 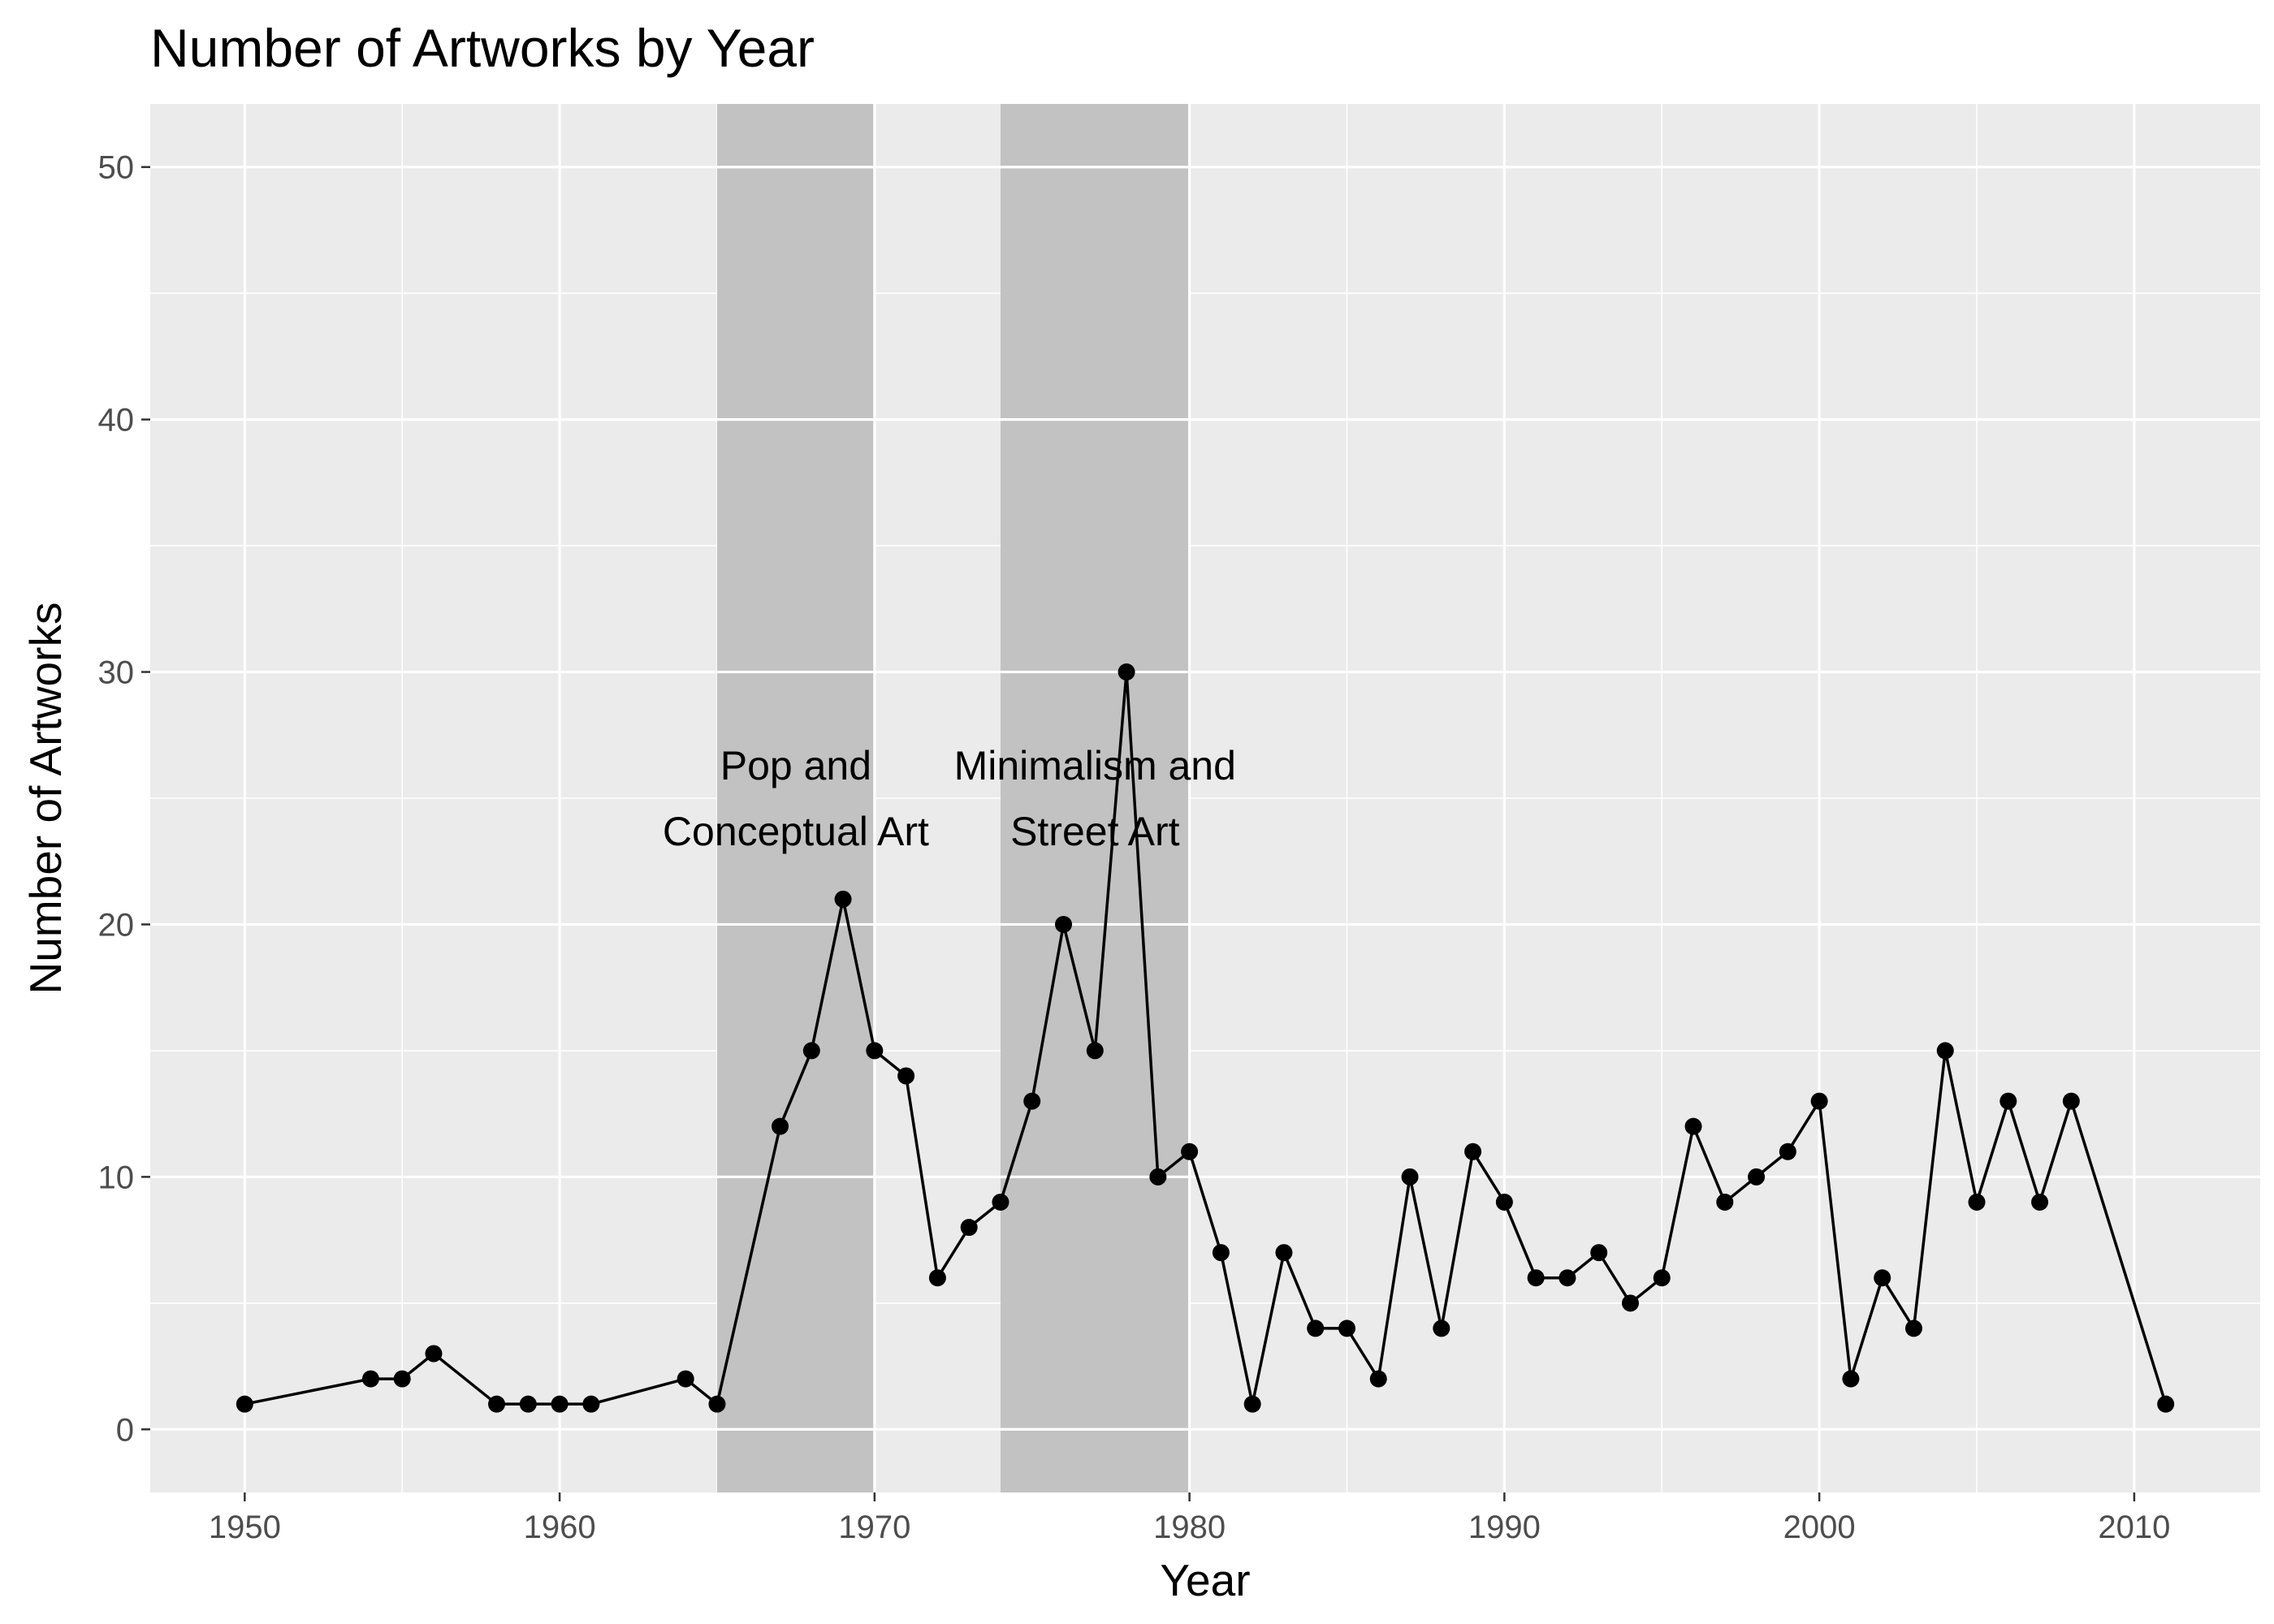 I want to click on y-tick-label: 40, so click(x=116, y=421).